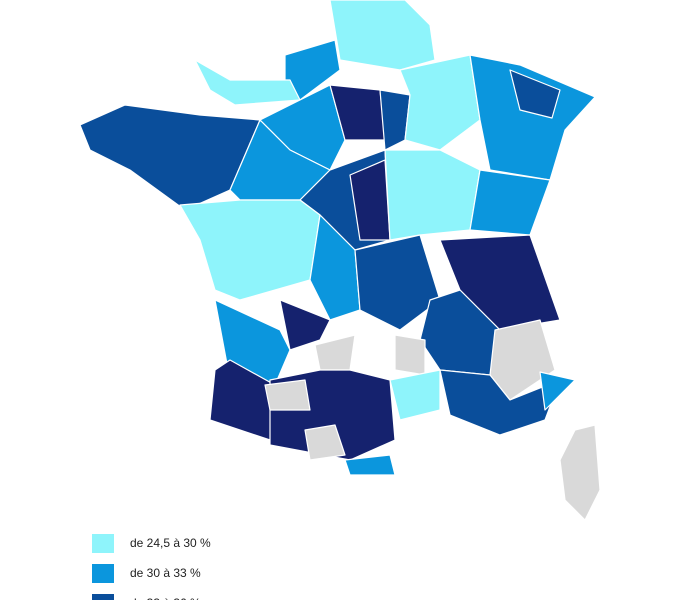  I want to click on legend: de 24,5 à 30 % de 30 à 33 % de 33 à 36 %, so click(151, 567).